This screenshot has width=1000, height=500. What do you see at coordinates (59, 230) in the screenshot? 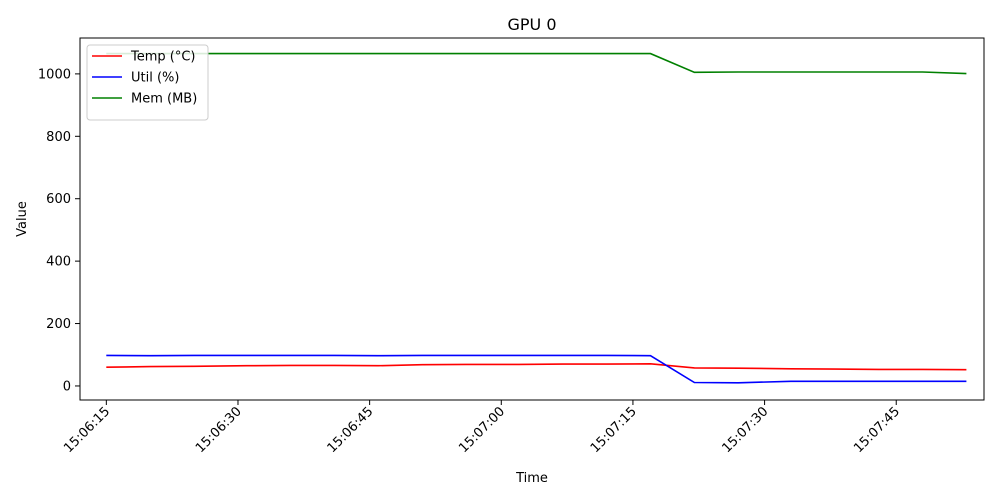
I see `y-axis: 0 200 400 600 800 1000` at bounding box center [59, 230].